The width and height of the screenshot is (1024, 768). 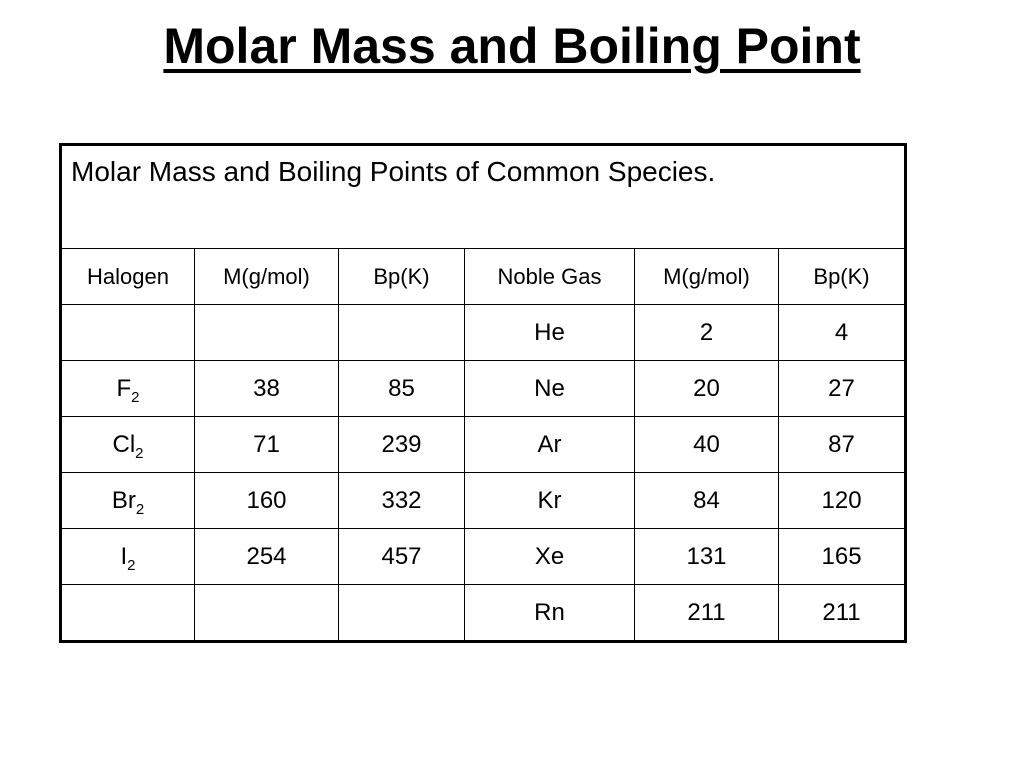 What do you see at coordinates (549, 276) in the screenshot?
I see `column-header-noble-gas: Noble Gas` at bounding box center [549, 276].